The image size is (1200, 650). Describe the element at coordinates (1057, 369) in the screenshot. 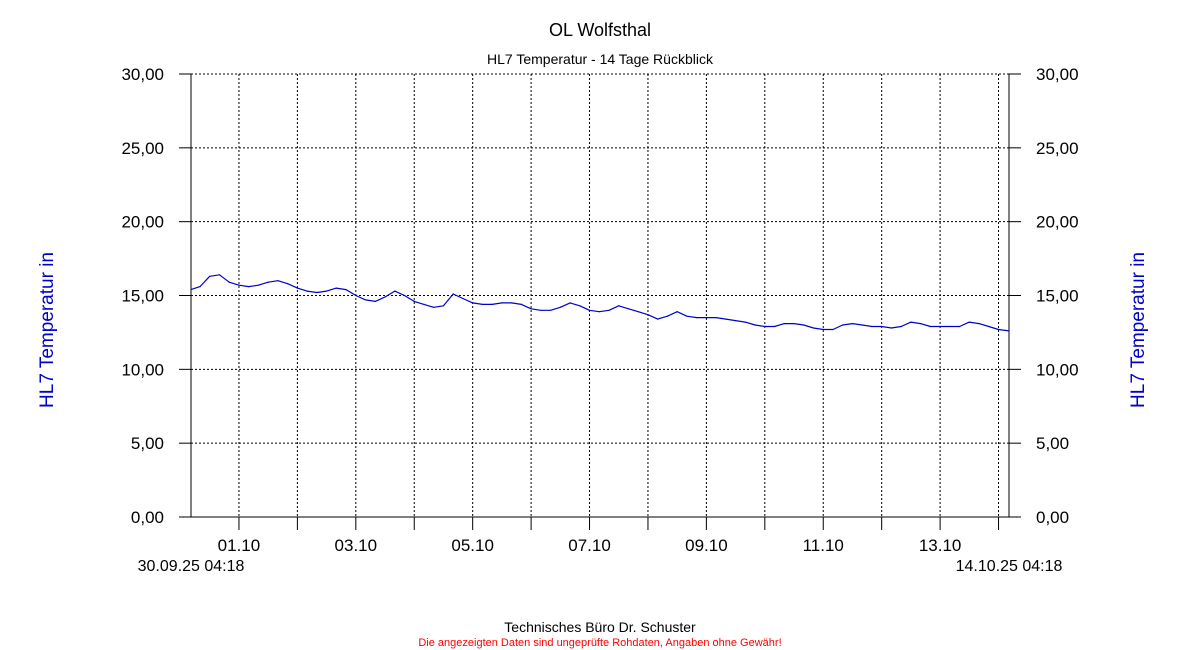

I see `y-tick-label-right: 10,00` at that location.